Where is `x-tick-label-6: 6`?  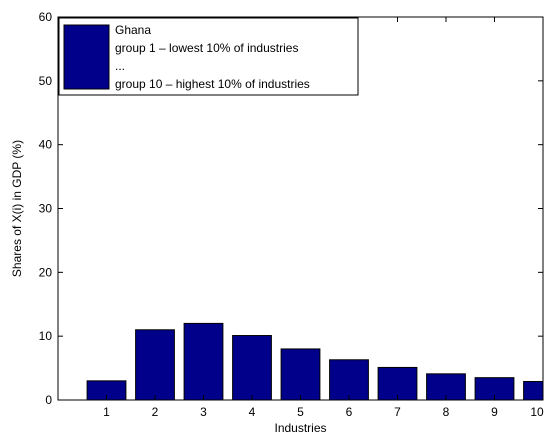 x-tick-label-6: 6 is located at coordinates (349, 412).